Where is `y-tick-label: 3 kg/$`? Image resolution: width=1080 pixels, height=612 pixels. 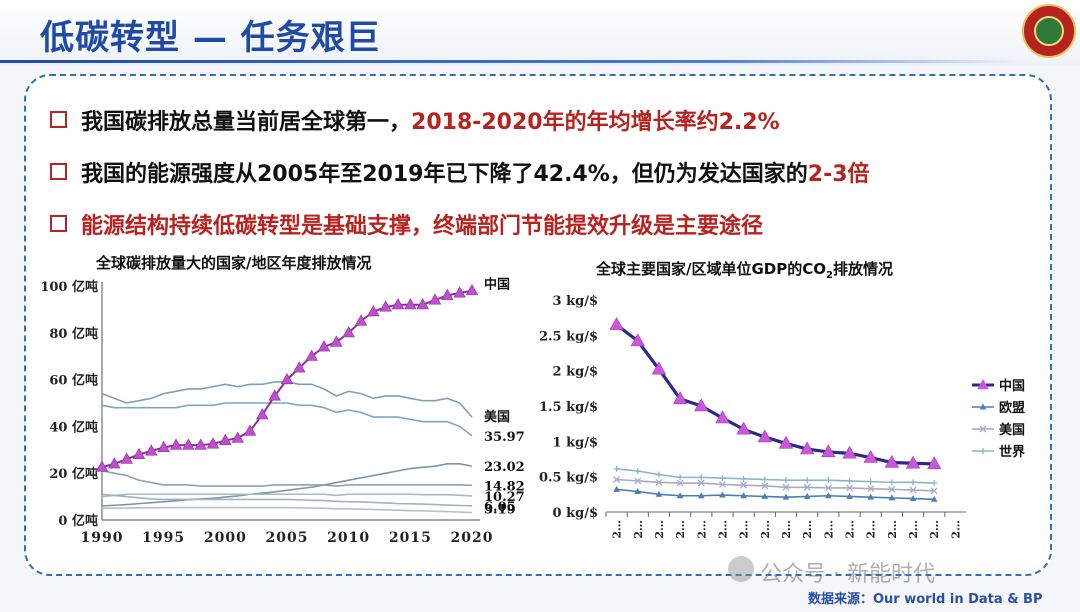 y-tick-label: 3 kg/$ is located at coordinates (575, 301).